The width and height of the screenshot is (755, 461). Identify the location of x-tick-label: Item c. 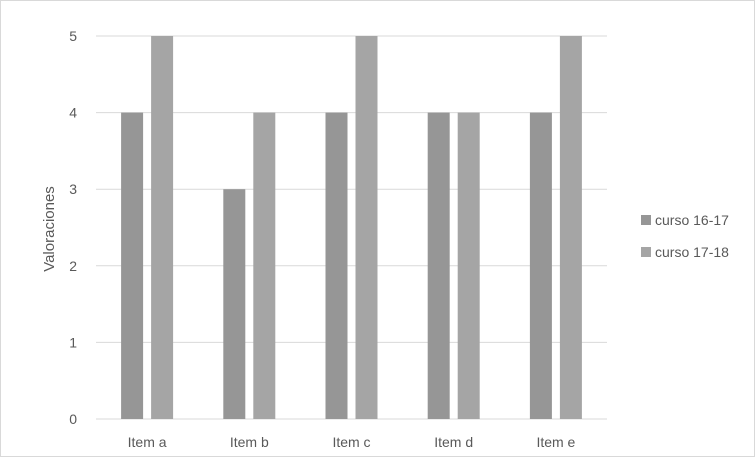
(351, 442).